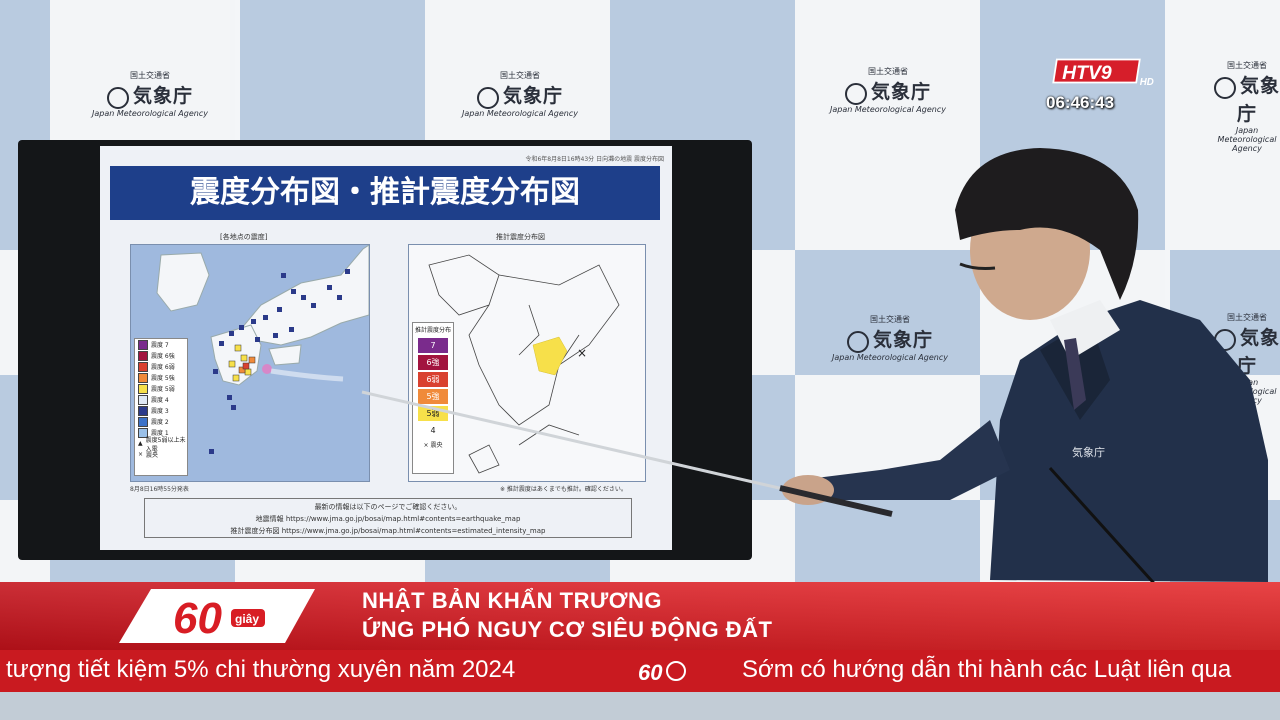 The width and height of the screenshot is (1280, 720). I want to click on estimated-map-drawing: ×, so click(517, 364).